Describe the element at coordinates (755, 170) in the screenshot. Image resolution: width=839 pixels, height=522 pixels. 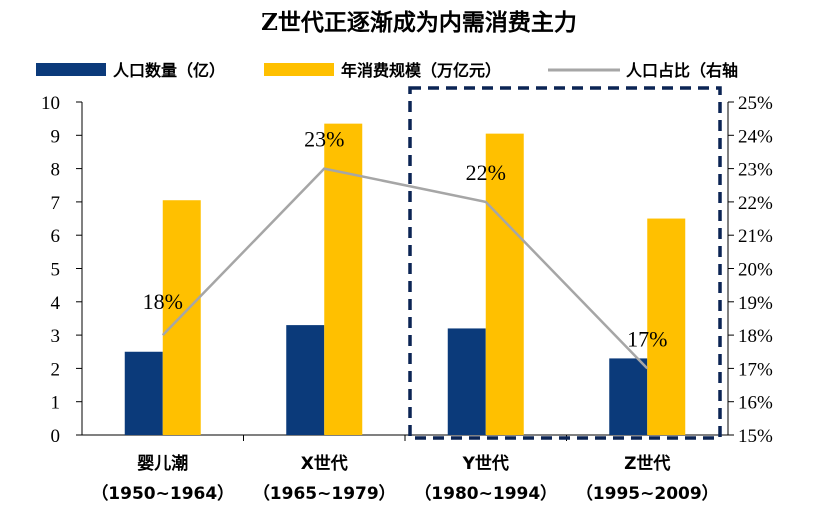
I see `right-tick-label: 23%` at that location.